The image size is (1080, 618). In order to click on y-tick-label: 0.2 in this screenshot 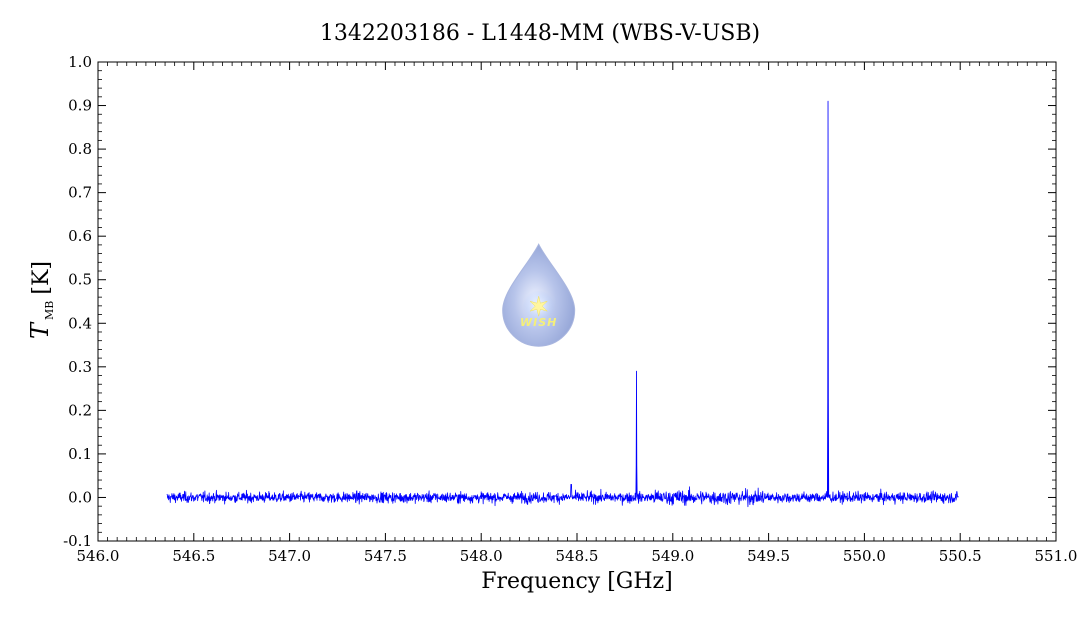, I will do `click(80, 410)`.